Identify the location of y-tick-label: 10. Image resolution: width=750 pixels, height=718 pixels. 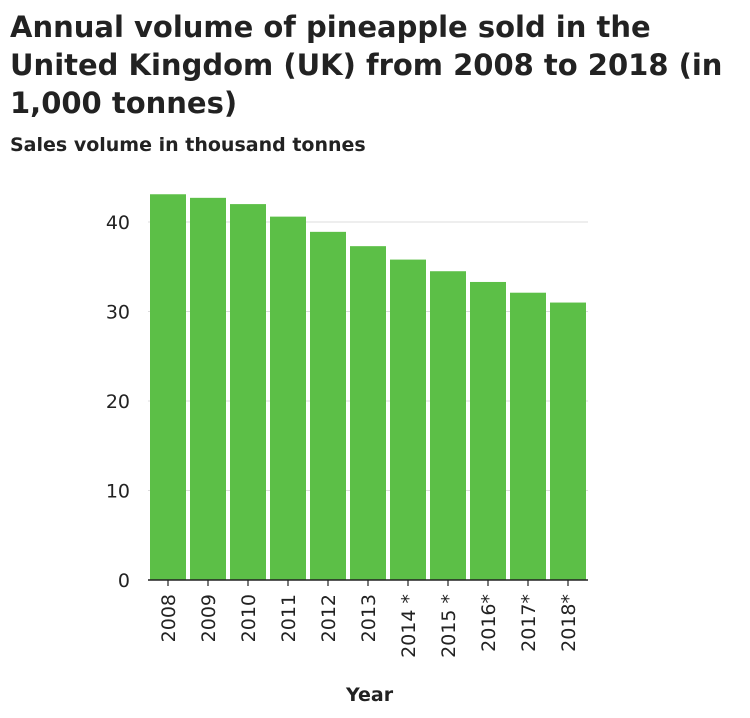
(118, 492).